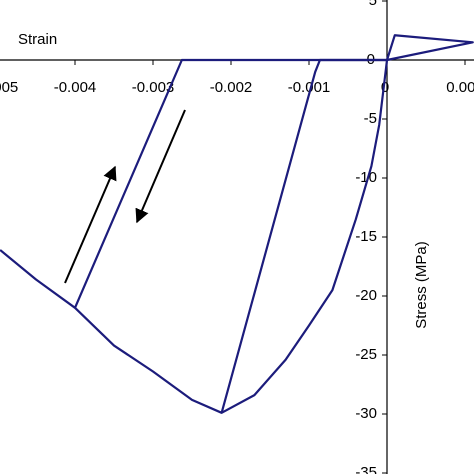  I want to click on x-tick-label: -0.002, so click(231, 87).